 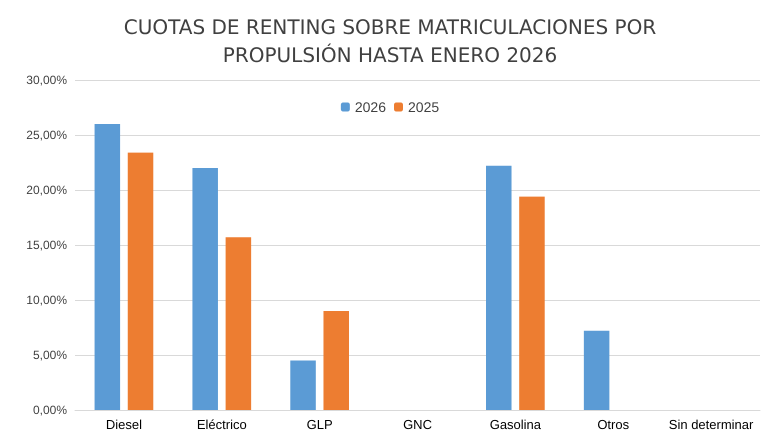 What do you see at coordinates (319, 424) in the screenshot?
I see `x-tick-label: GLP` at bounding box center [319, 424].